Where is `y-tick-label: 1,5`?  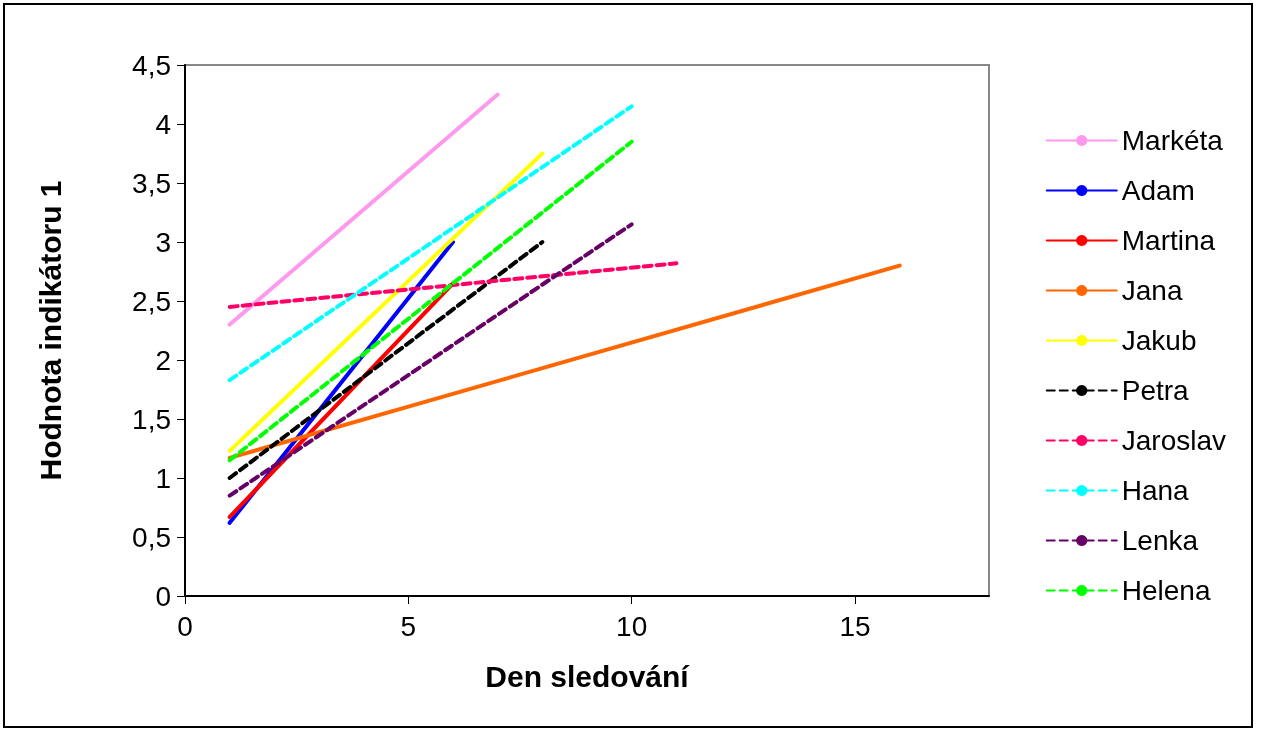
y-tick-label: 1,5 is located at coordinates (151, 419).